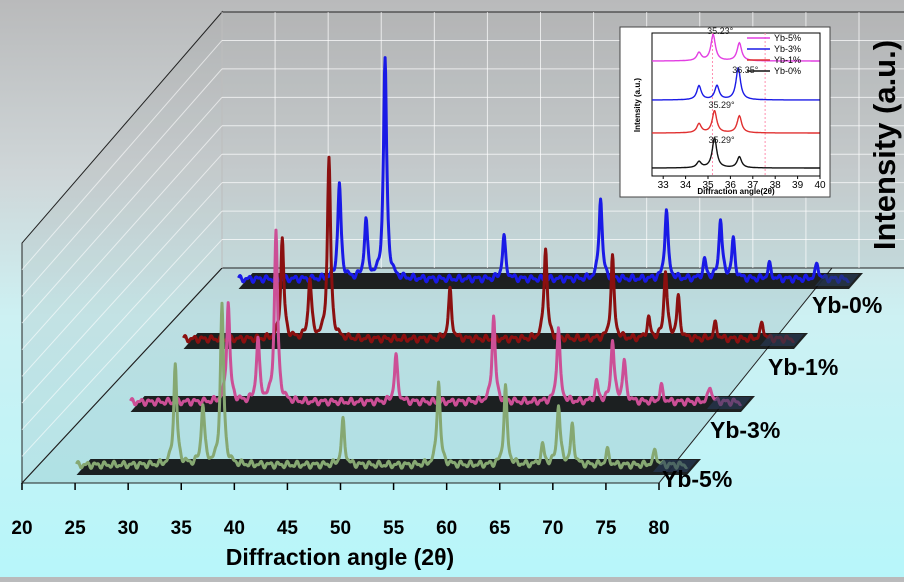  I want to click on inset-legend-label-Yb-0%: Yb-0%, so click(787, 71).